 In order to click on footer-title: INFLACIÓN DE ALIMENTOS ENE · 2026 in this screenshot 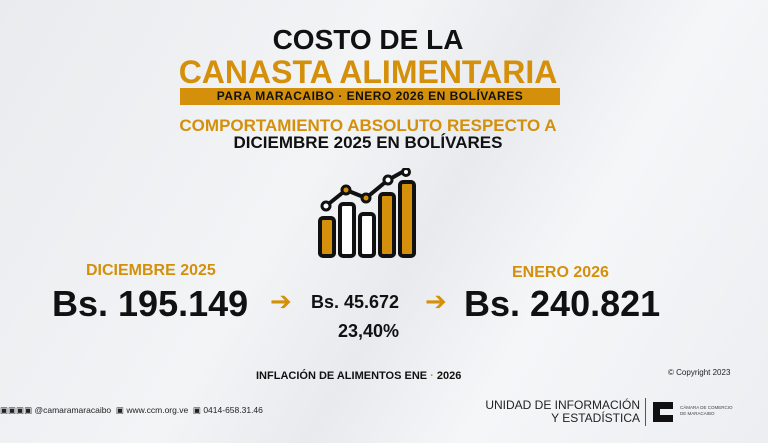, I will do `click(358, 376)`.